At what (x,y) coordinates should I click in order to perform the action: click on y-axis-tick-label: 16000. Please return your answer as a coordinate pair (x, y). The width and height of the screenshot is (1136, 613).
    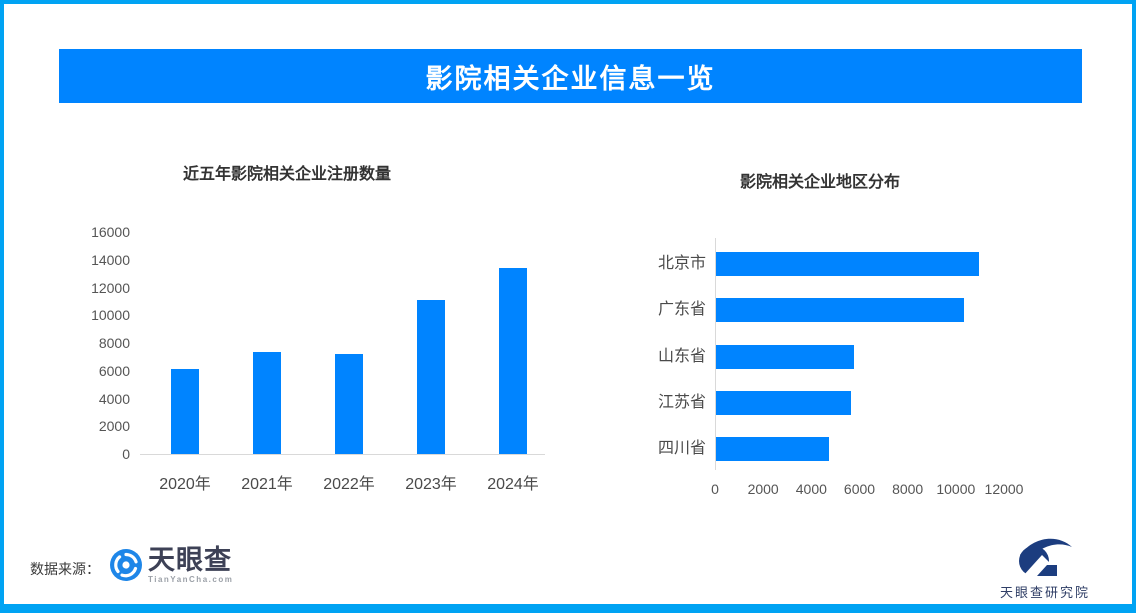
    Looking at the image, I should click on (110, 232).